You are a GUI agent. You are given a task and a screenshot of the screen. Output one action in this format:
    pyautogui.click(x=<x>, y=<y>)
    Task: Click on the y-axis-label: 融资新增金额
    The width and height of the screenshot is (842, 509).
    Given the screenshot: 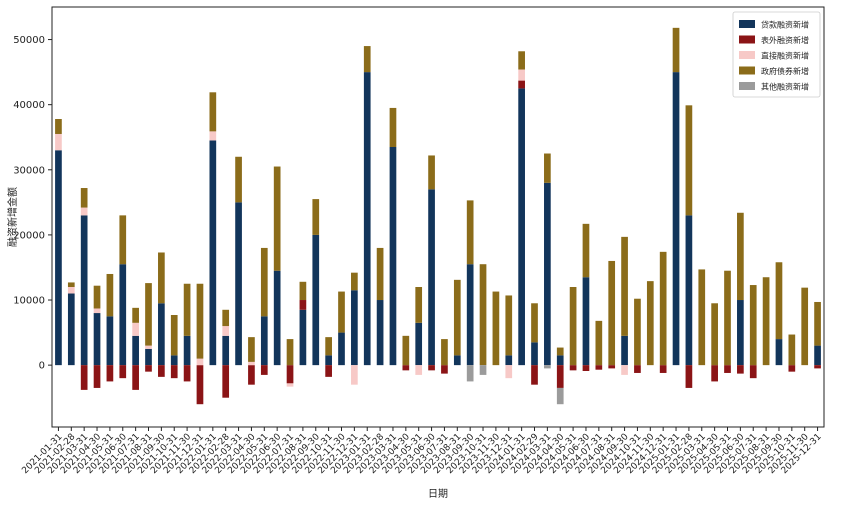 What is the action you would take?
    pyautogui.click(x=12, y=217)
    